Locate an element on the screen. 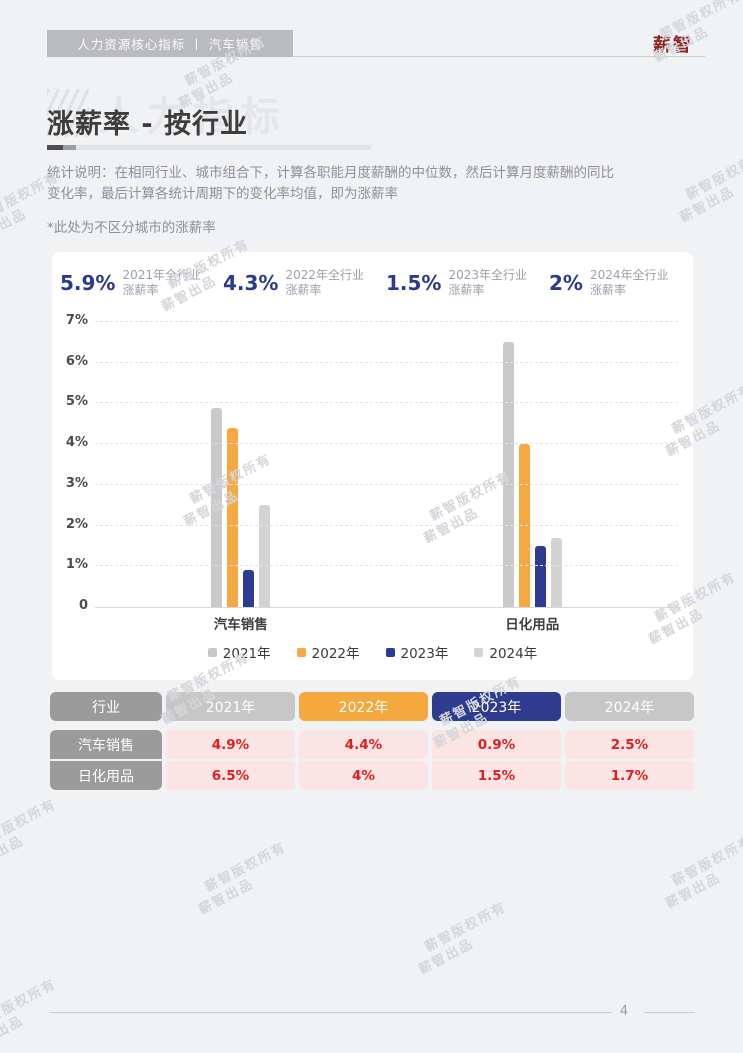  bar-2022年-日化用品 is located at coordinates (524, 525).